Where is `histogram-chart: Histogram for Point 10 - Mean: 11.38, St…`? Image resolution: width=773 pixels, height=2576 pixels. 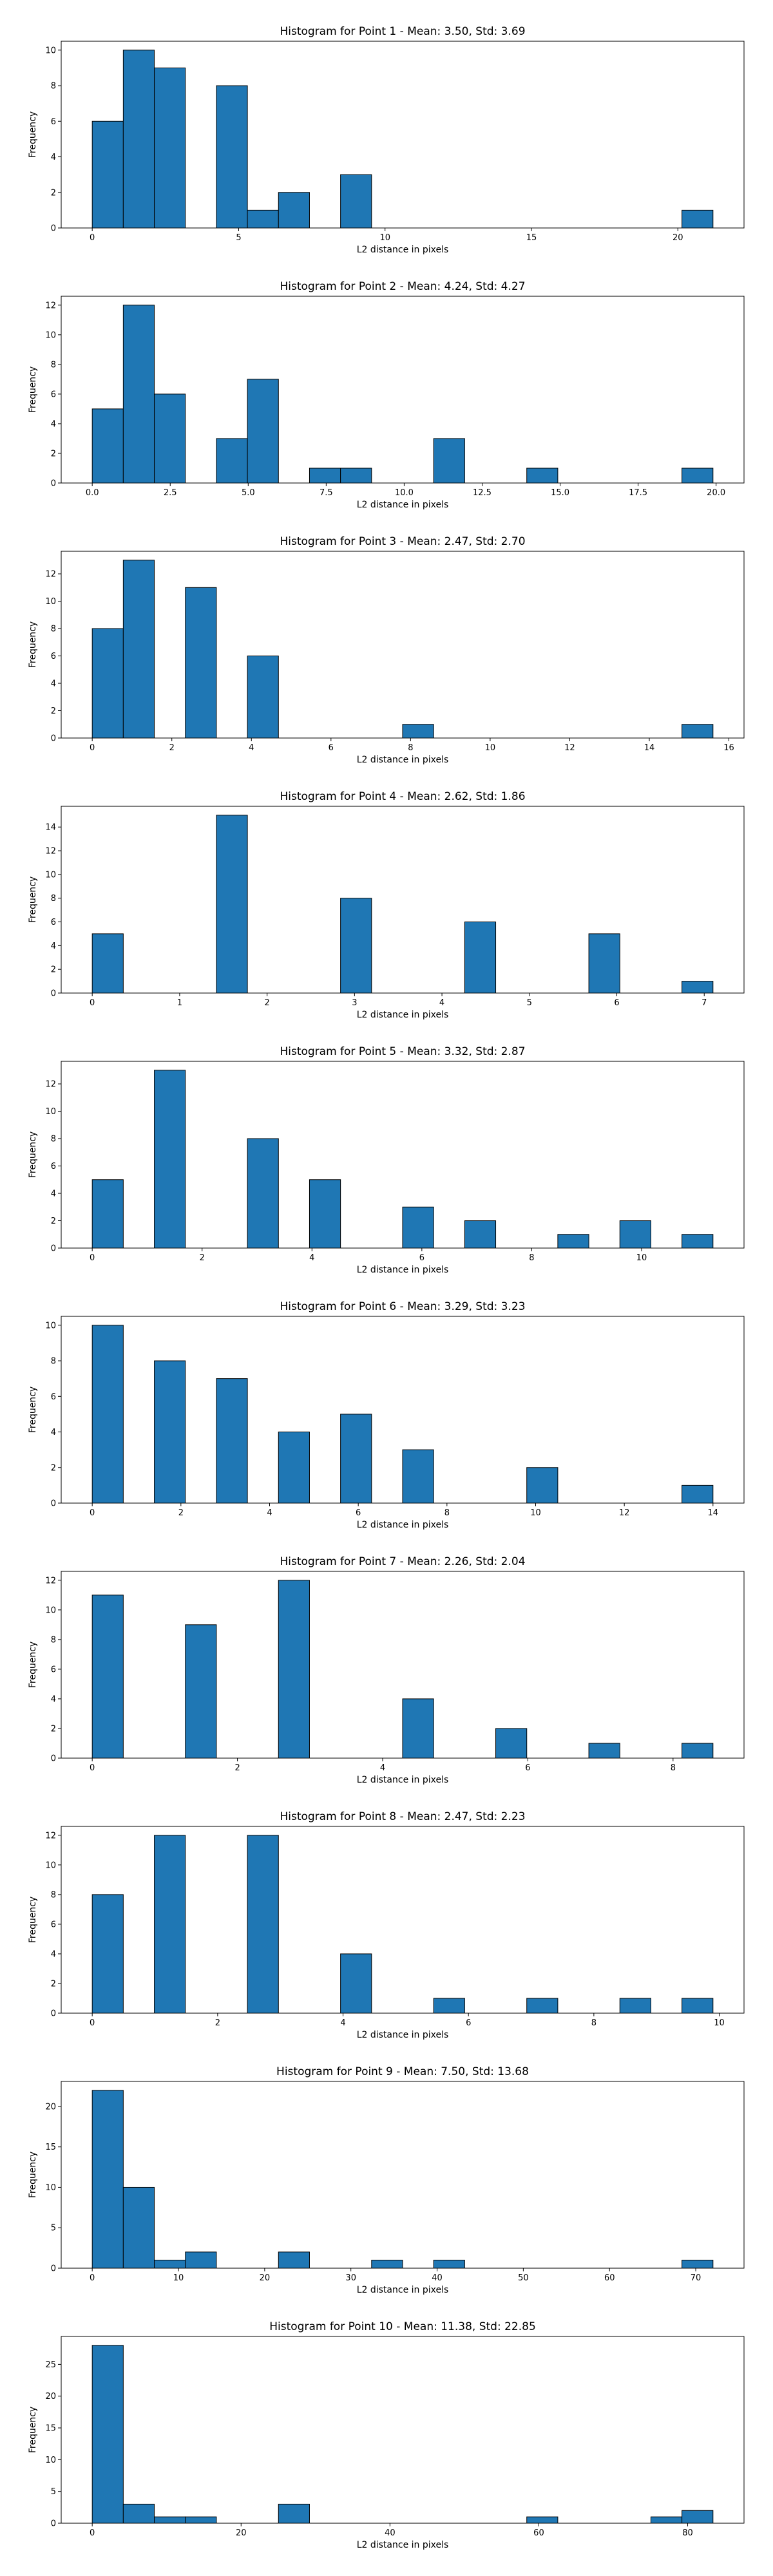
histogram-chart: Histogram for Point 10 - Mean: 11.38, St… is located at coordinates (386, 2435).